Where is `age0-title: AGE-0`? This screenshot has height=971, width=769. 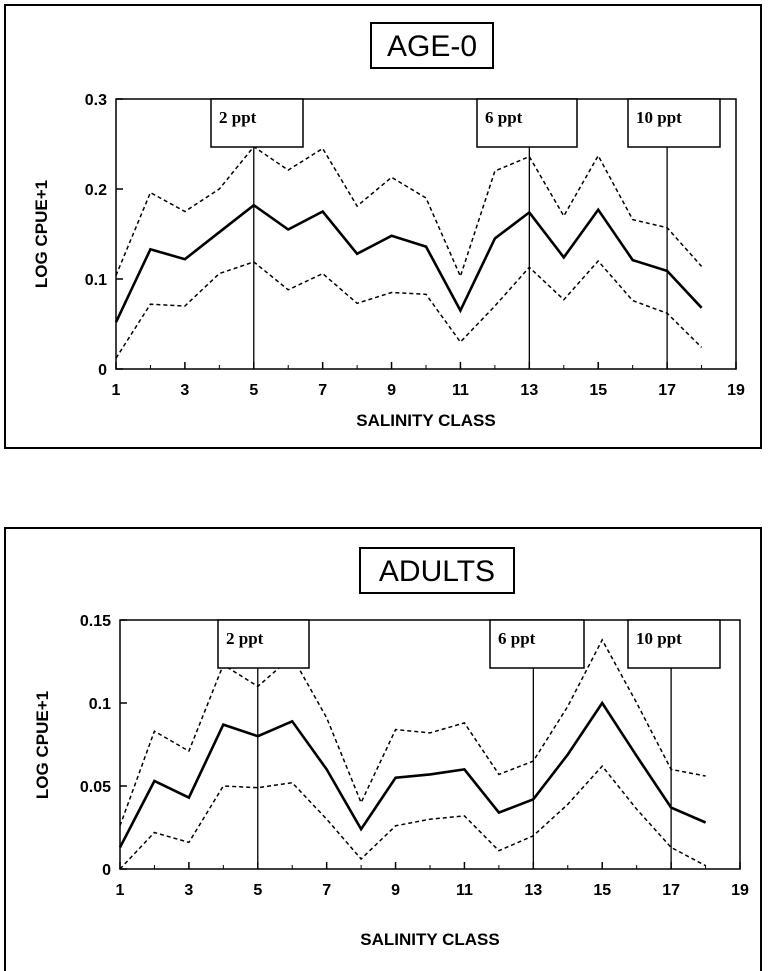
age0-title: AGE-0 is located at coordinates (432, 46).